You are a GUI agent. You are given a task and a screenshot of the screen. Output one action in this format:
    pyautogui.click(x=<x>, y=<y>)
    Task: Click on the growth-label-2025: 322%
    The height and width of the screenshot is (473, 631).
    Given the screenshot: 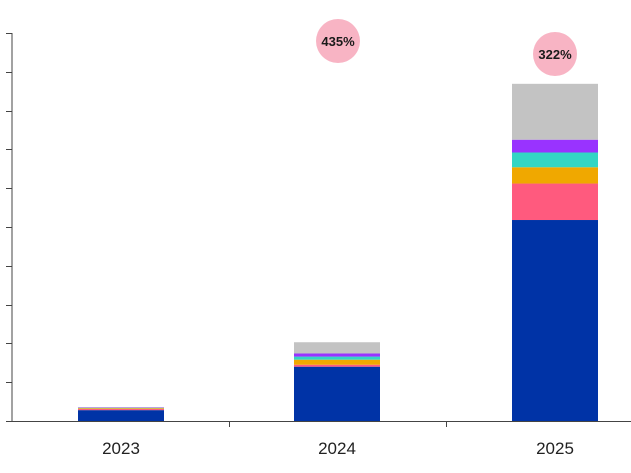 What is the action you would take?
    pyautogui.click(x=555, y=54)
    